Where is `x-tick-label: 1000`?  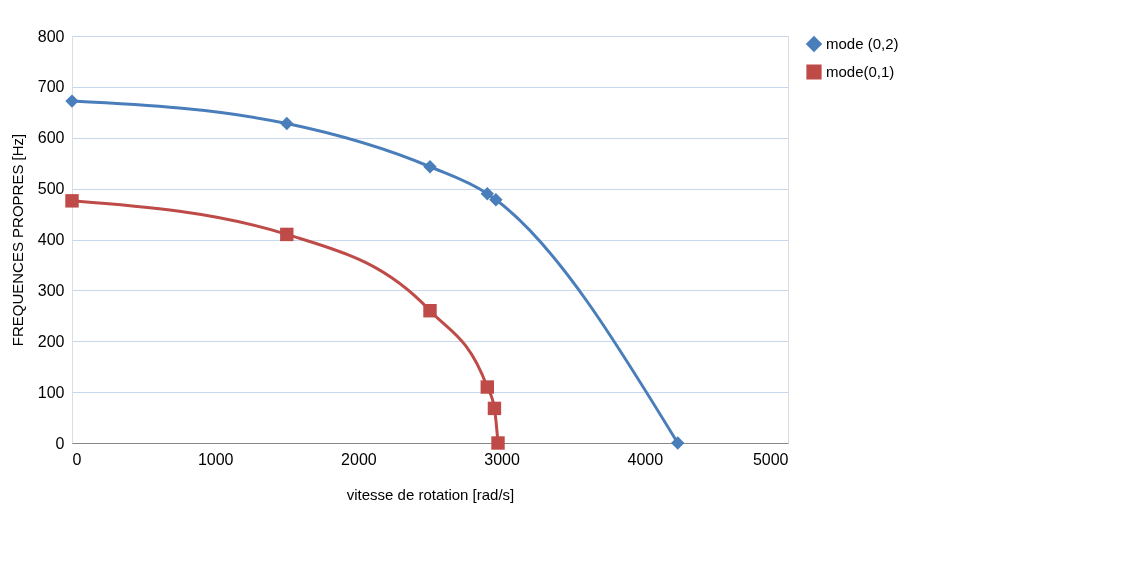 x-tick-label: 1000 is located at coordinates (215, 459).